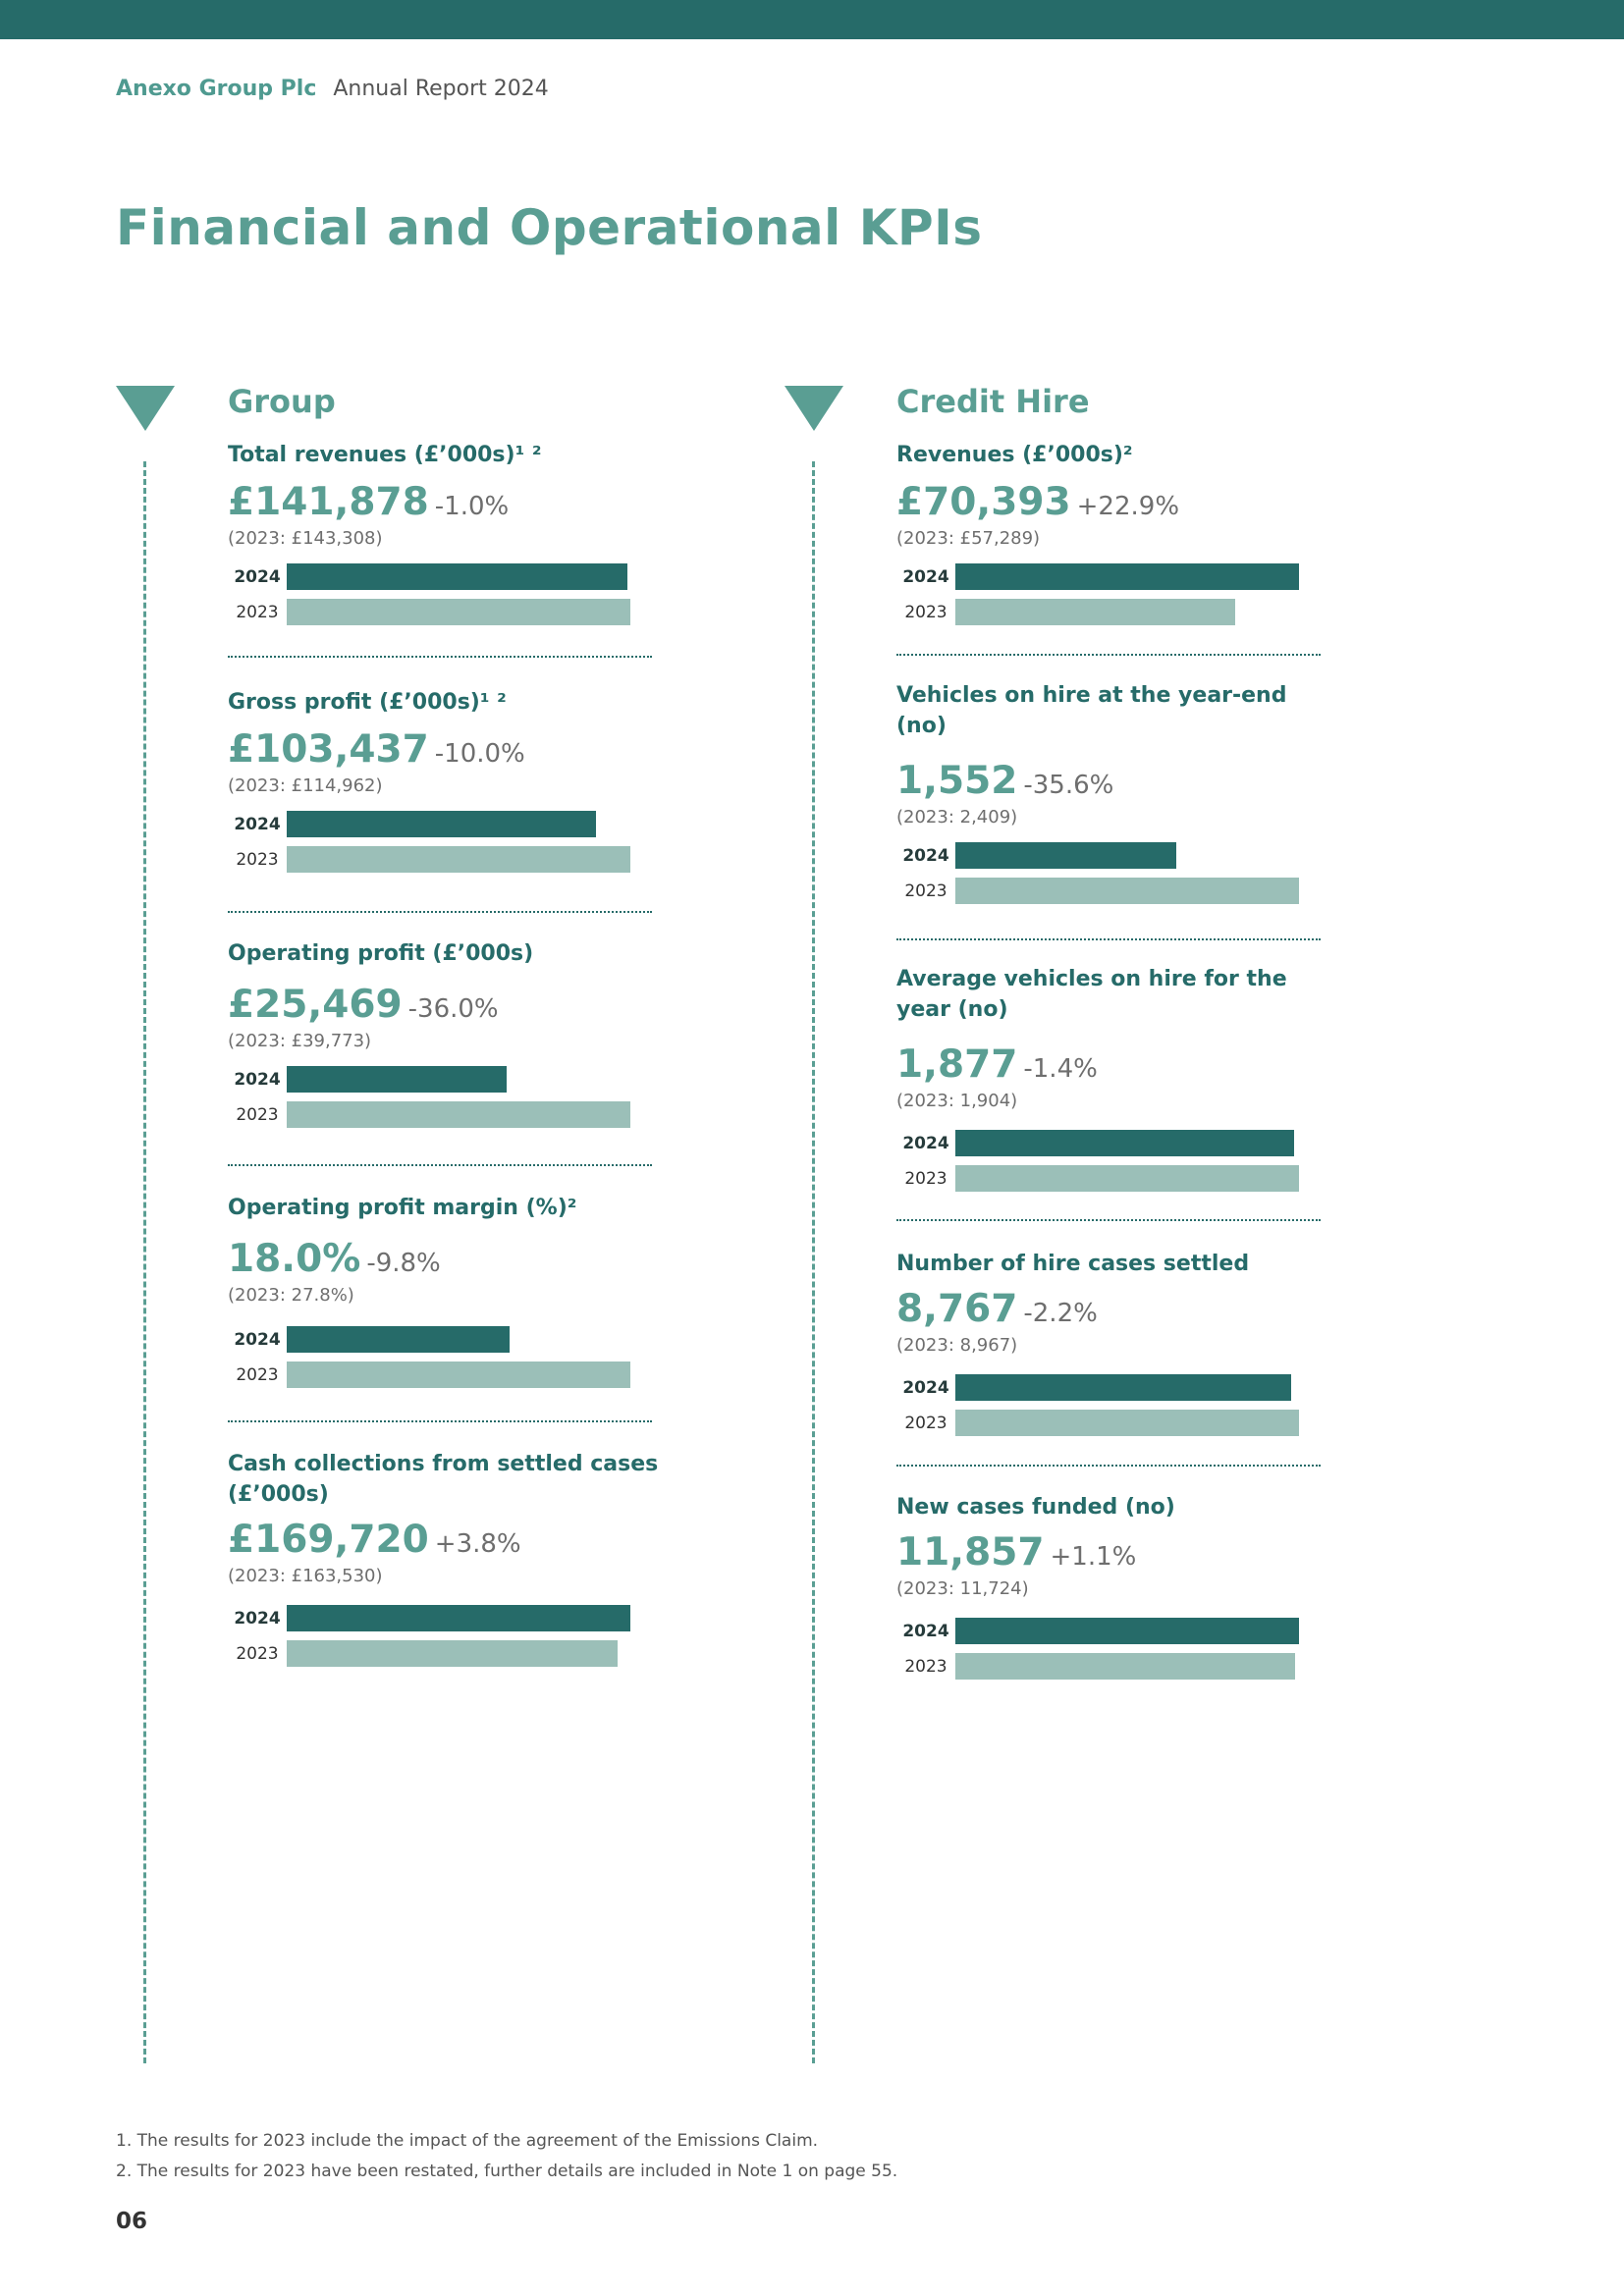 Image resolution: width=1624 pixels, height=2296 pixels. Describe the element at coordinates (983, 502) in the screenshot. I see `kpi-value: £70,393` at that location.